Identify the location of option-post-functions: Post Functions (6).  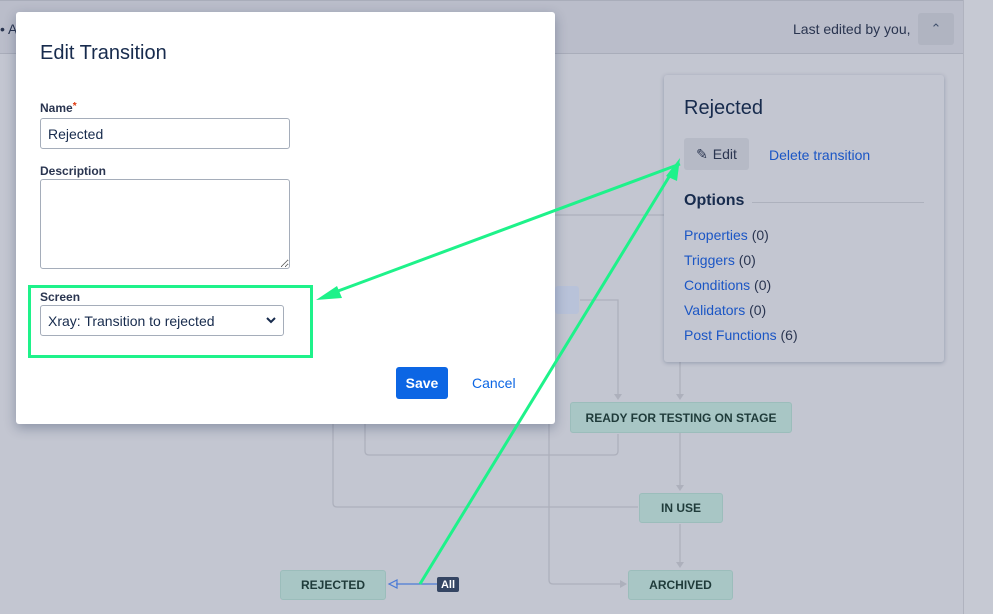
(741, 335).